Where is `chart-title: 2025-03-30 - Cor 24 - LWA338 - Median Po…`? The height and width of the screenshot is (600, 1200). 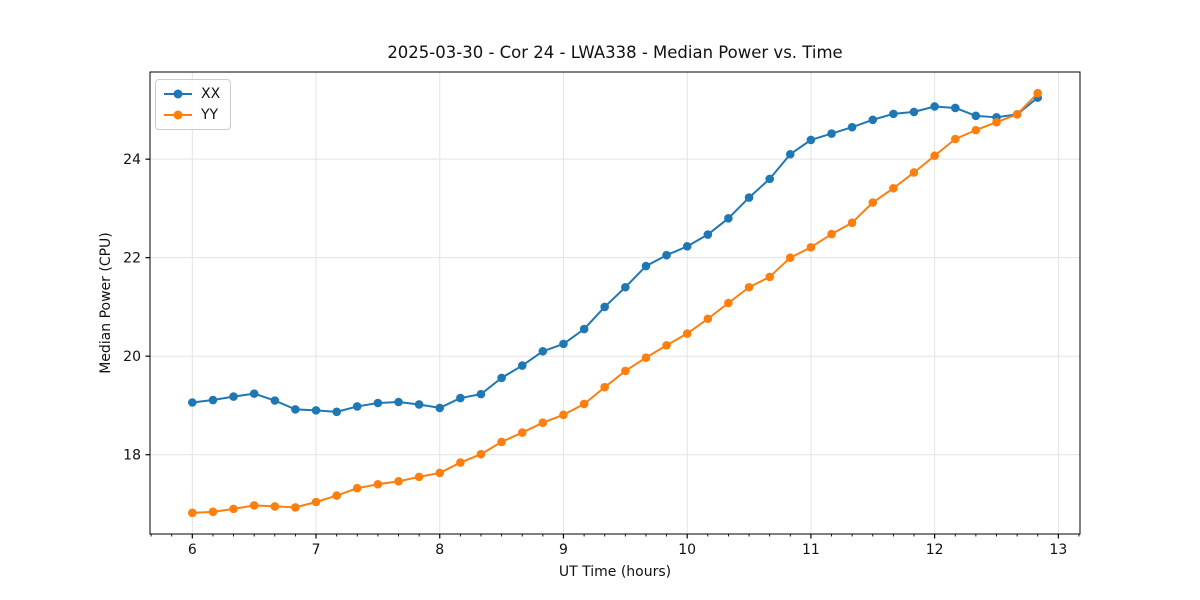 chart-title: 2025-03-30 - Cor 24 - LWA338 - Median Po… is located at coordinates (615, 52).